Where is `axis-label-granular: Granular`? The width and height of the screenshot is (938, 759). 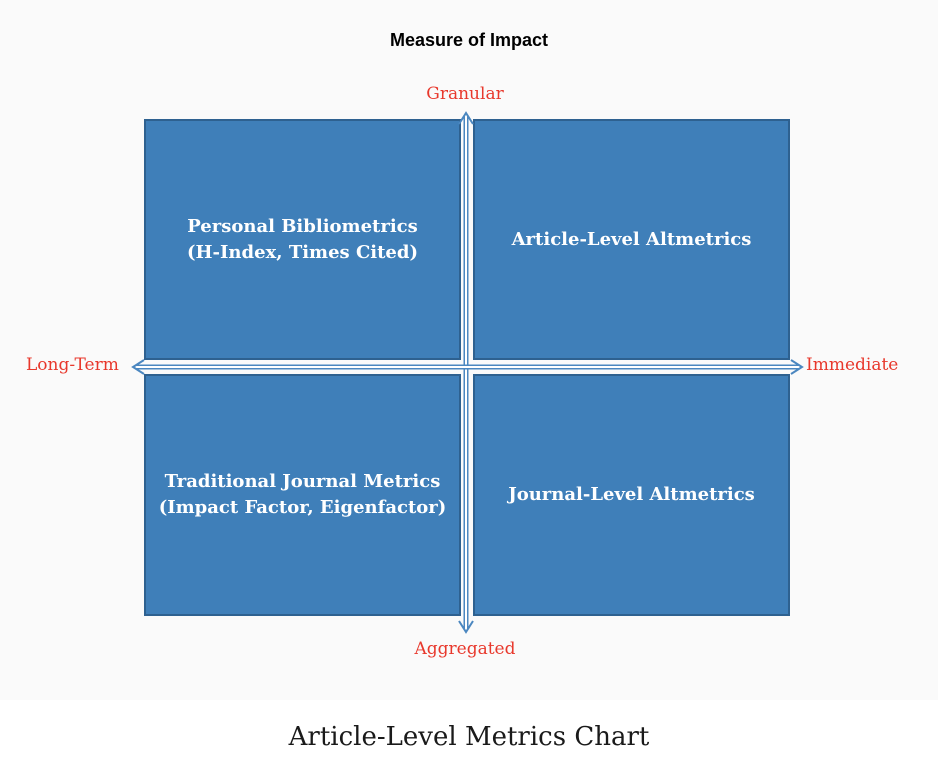 axis-label-granular: Granular is located at coordinates (465, 94).